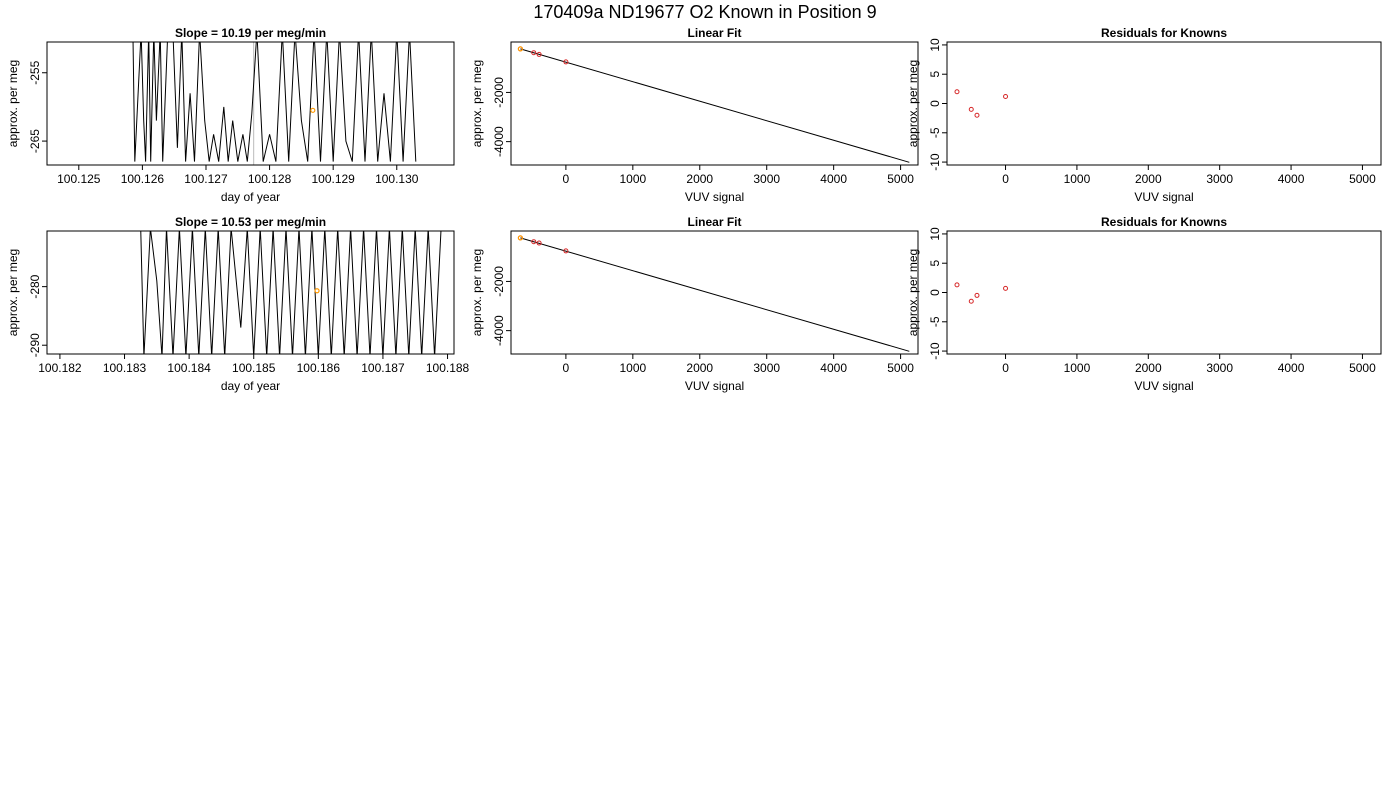  I want to click on panel-title: Slope = 10.53 per meg/min, so click(250, 222).